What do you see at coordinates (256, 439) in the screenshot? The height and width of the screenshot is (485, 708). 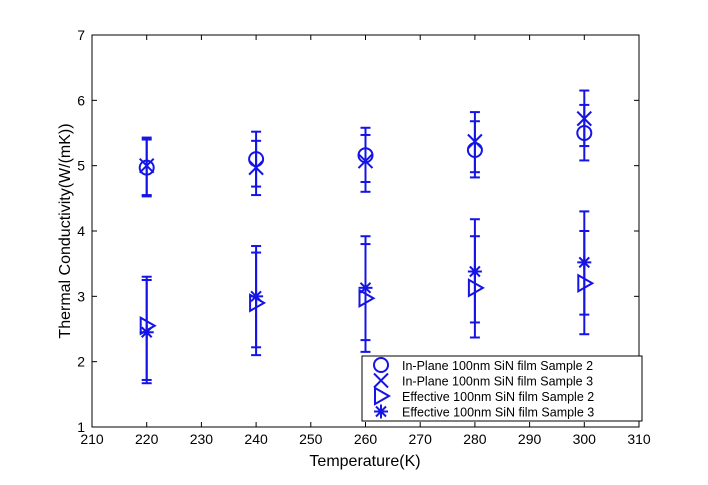 I see `x-tick-label: 240` at bounding box center [256, 439].